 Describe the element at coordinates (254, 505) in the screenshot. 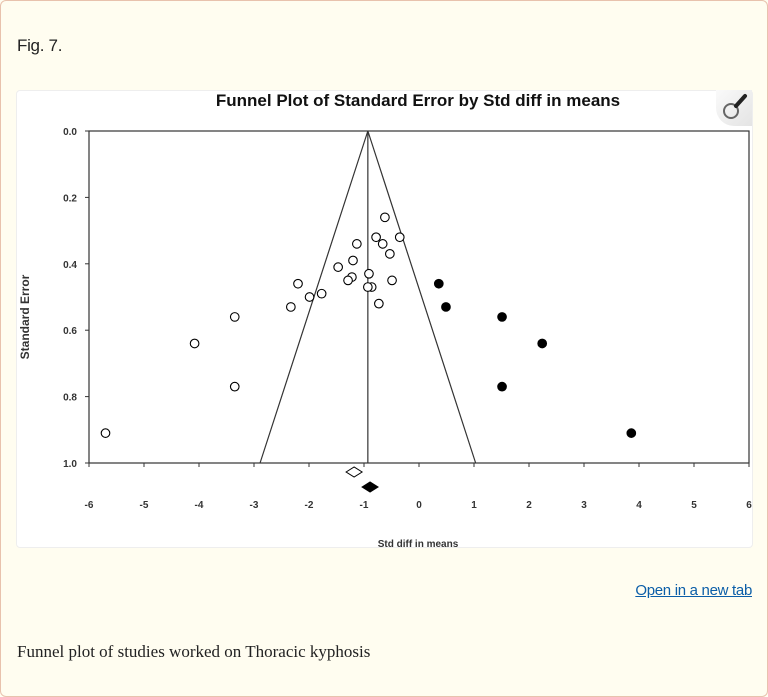

I see `x-tick-label: -3` at that location.